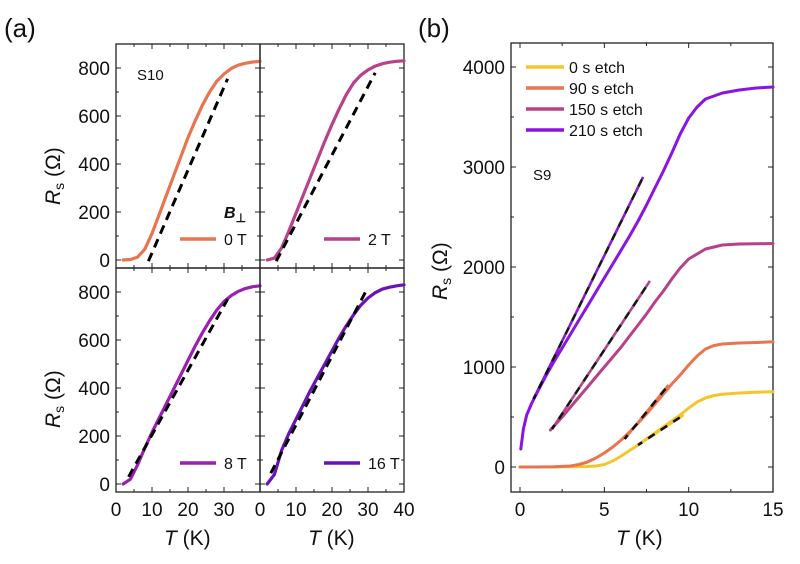 The height and width of the screenshot is (564, 800). What do you see at coordinates (235, 464) in the screenshot?
I see `legend-label: 8 T` at bounding box center [235, 464].